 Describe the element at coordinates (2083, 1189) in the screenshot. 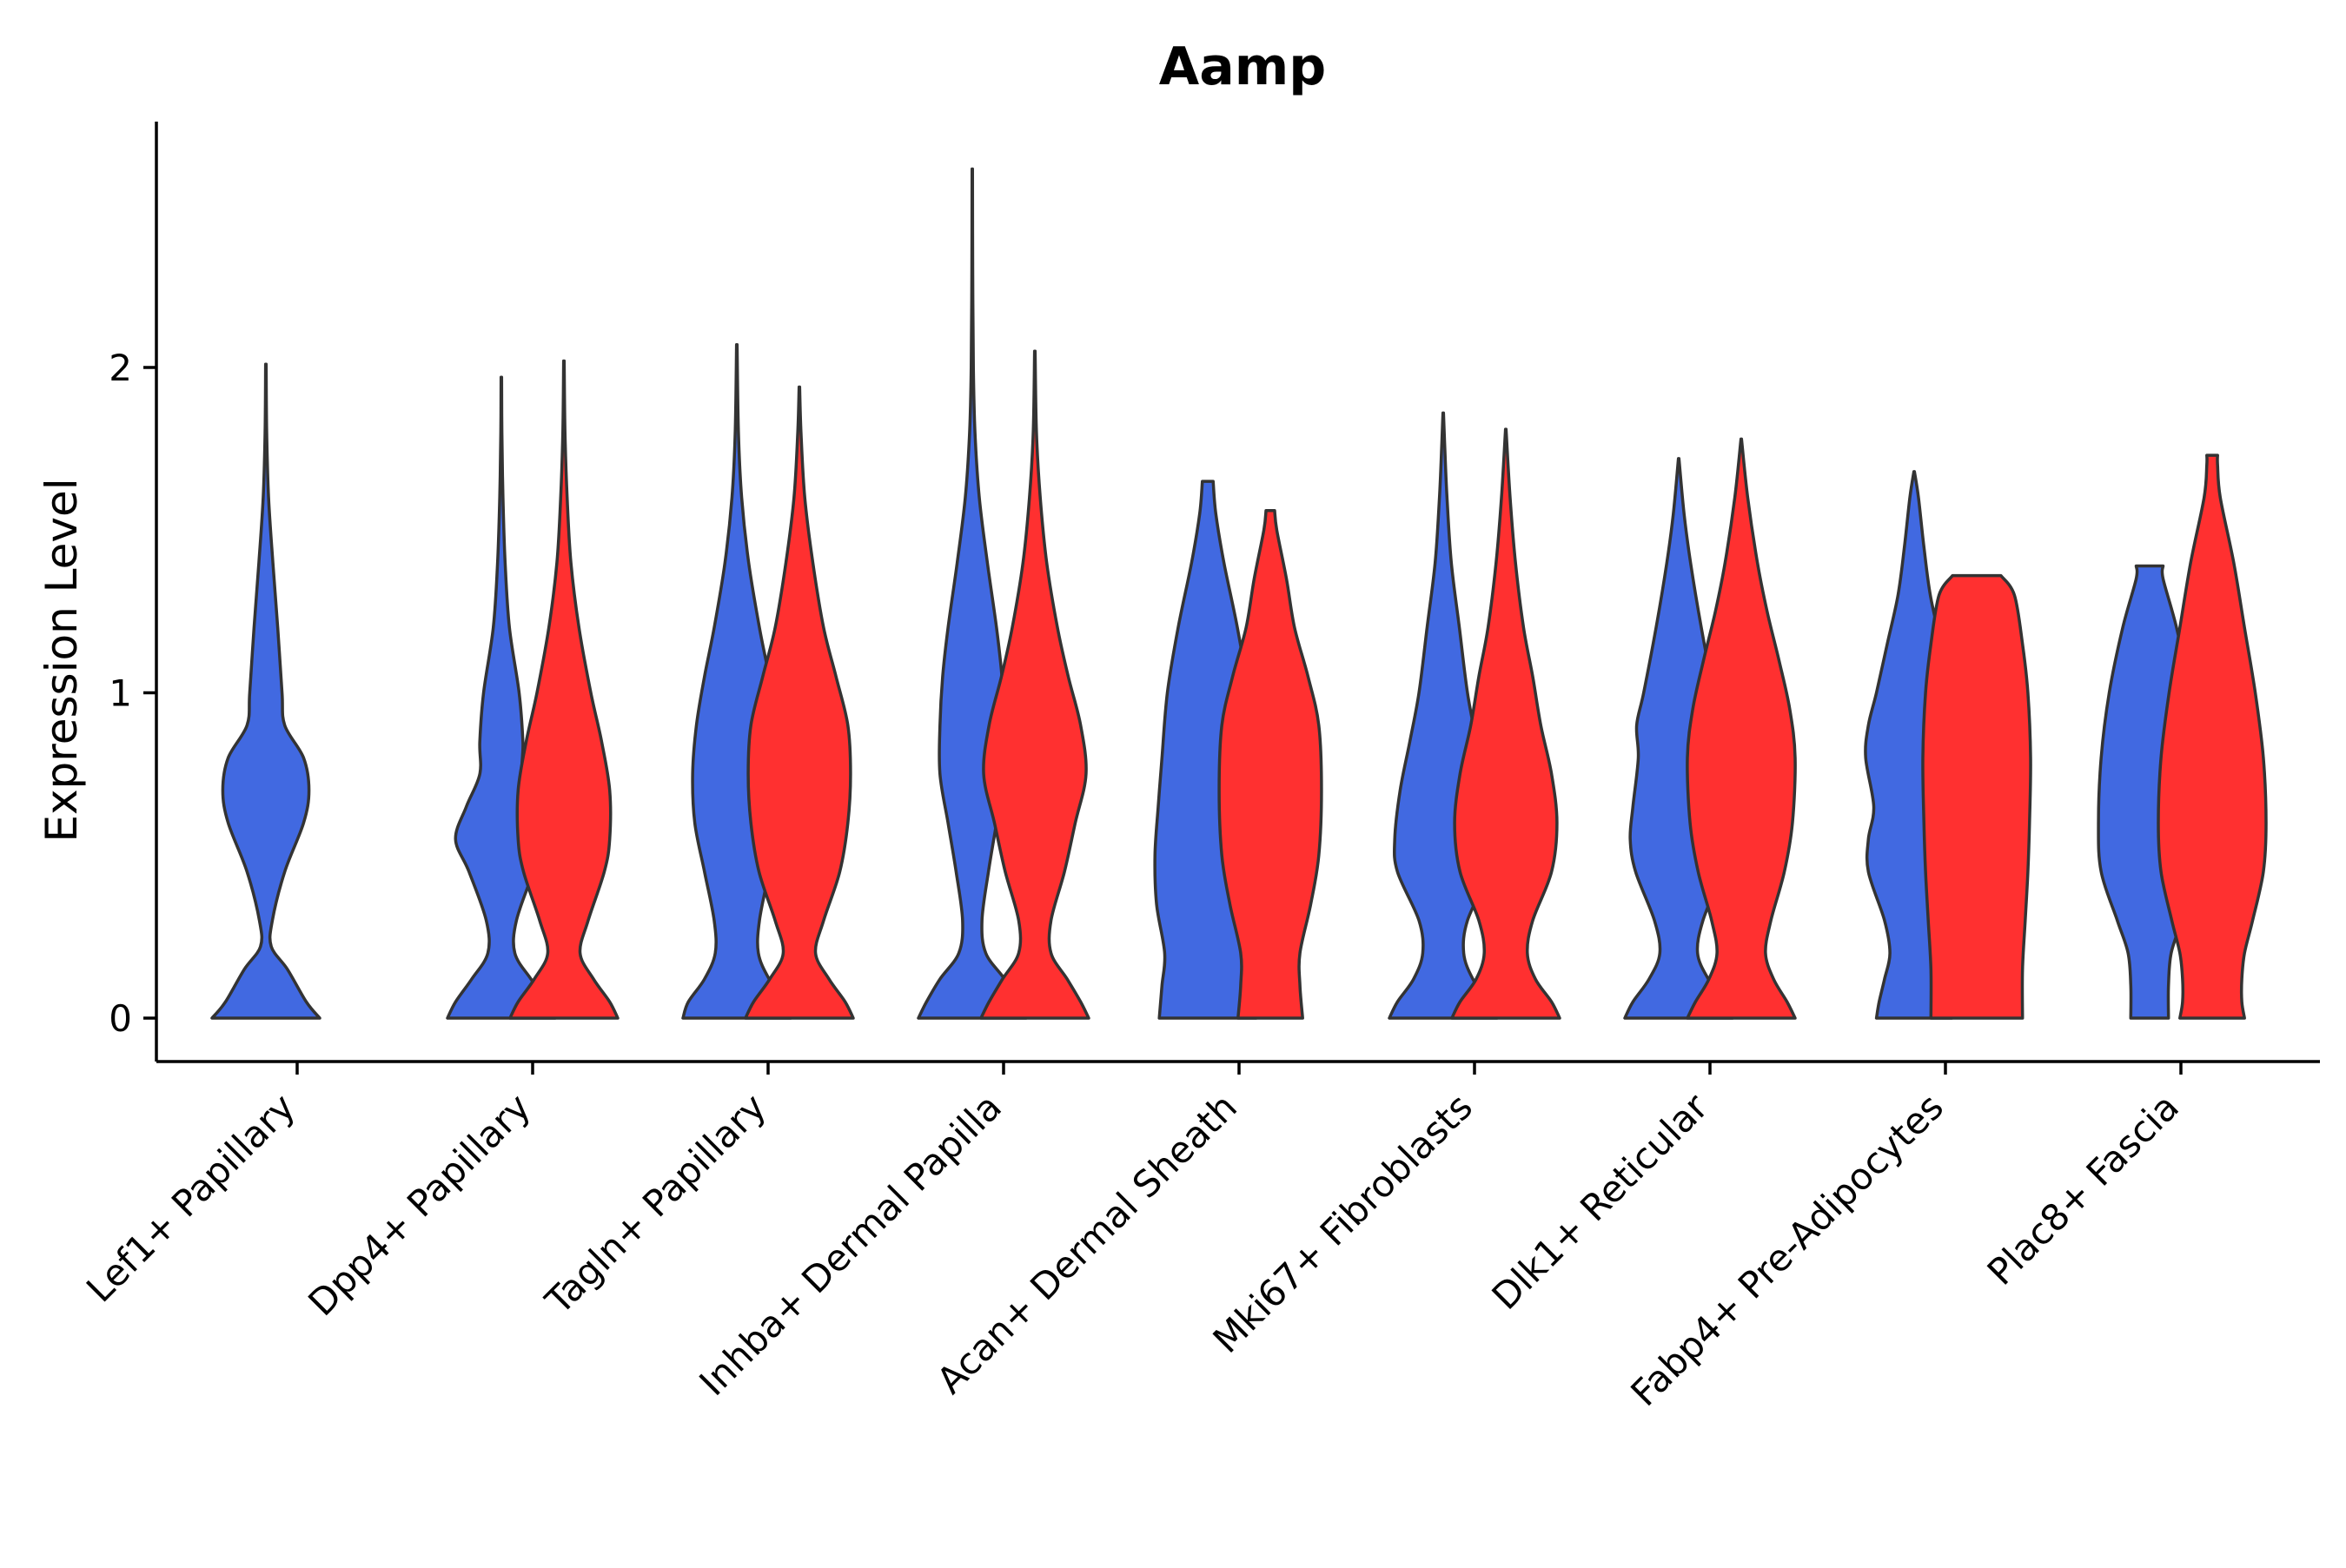

I see `x-tick-label-plac8-fascia: Plac8+ Fascia` at that location.